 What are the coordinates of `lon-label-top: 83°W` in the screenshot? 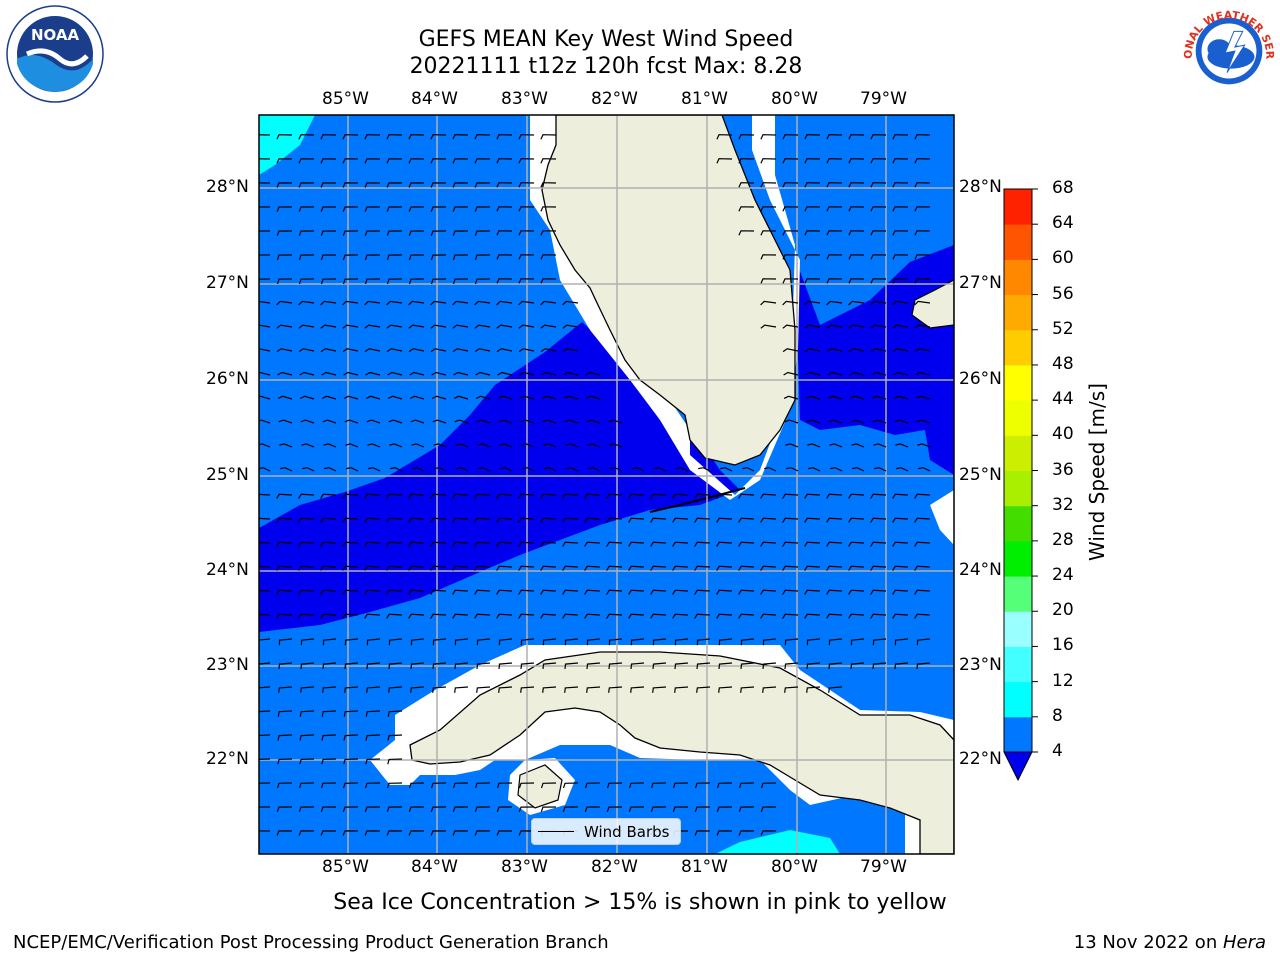 It's located at (524, 99).